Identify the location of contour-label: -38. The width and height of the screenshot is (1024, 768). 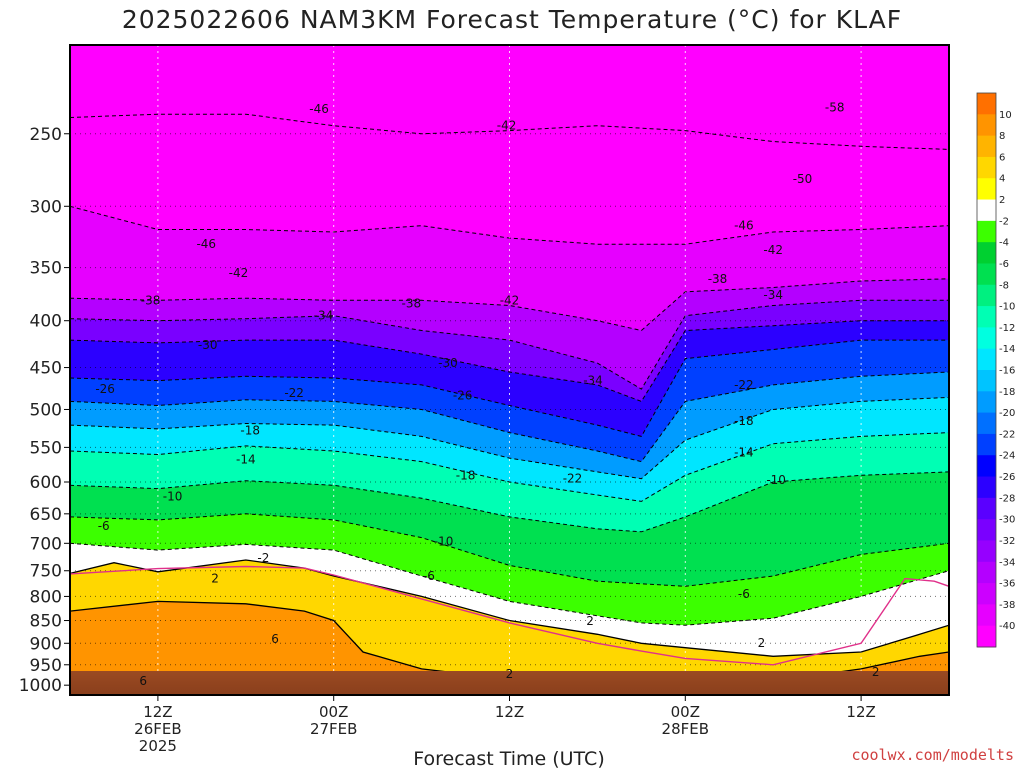
(718, 279).